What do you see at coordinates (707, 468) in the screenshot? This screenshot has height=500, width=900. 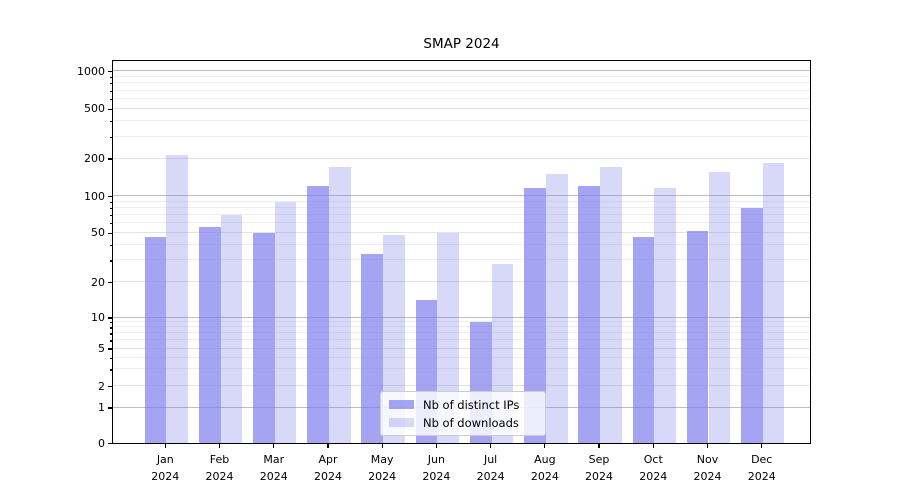 I see `x-tick-label: Nov 2024` at bounding box center [707, 468].